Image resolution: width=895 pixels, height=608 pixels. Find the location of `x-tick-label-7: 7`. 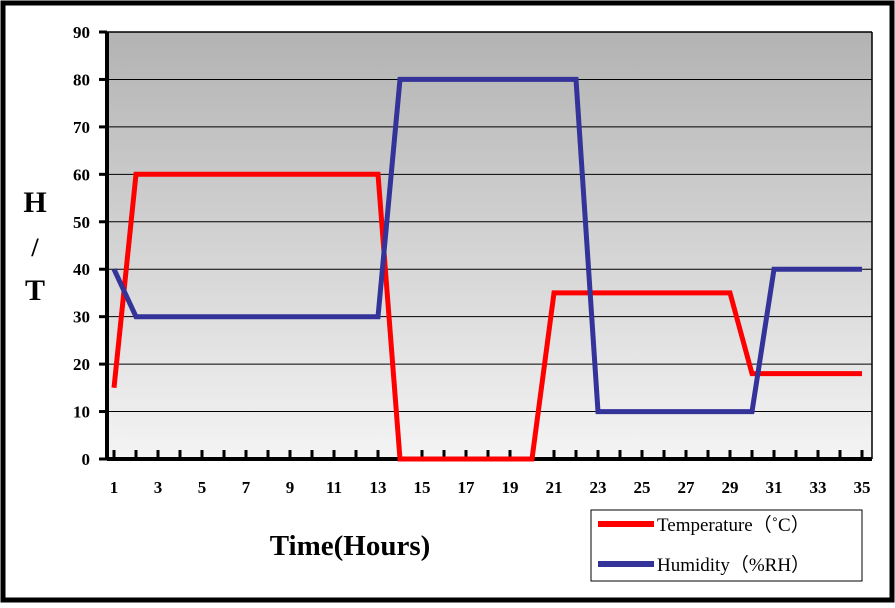

x-tick-label-7: 7 is located at coordinates (246, 487).